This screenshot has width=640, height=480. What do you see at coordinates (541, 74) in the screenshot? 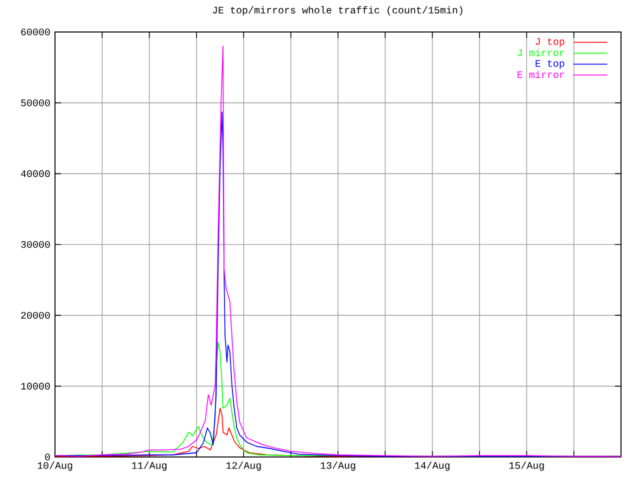
I see `legend-label: E mirror` at bounding box center [541, 74].